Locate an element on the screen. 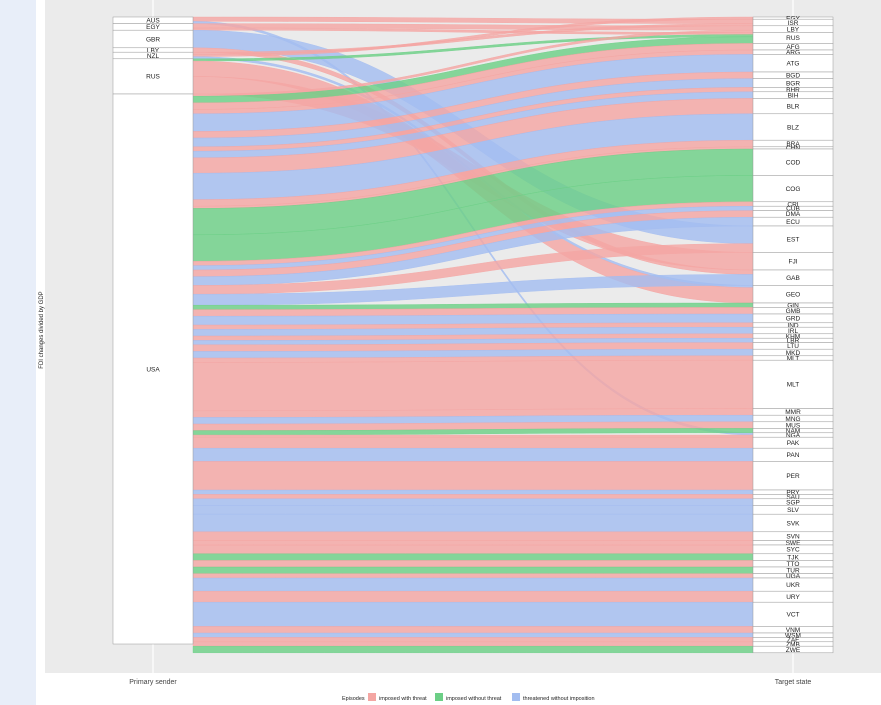 Image resolution: width=881 pixels, height=705 pixels. sender-label-nzl-4: NZL is located at coordinates (153, 56).